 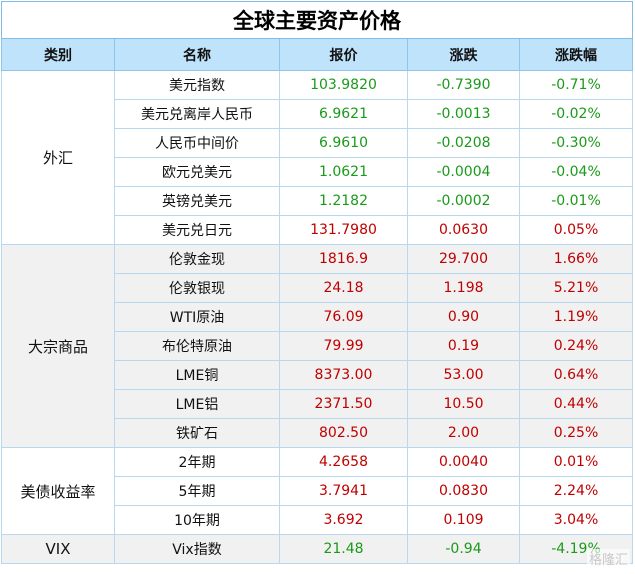 I want to click on category-cell: VIX, so click(x=58, y=549).